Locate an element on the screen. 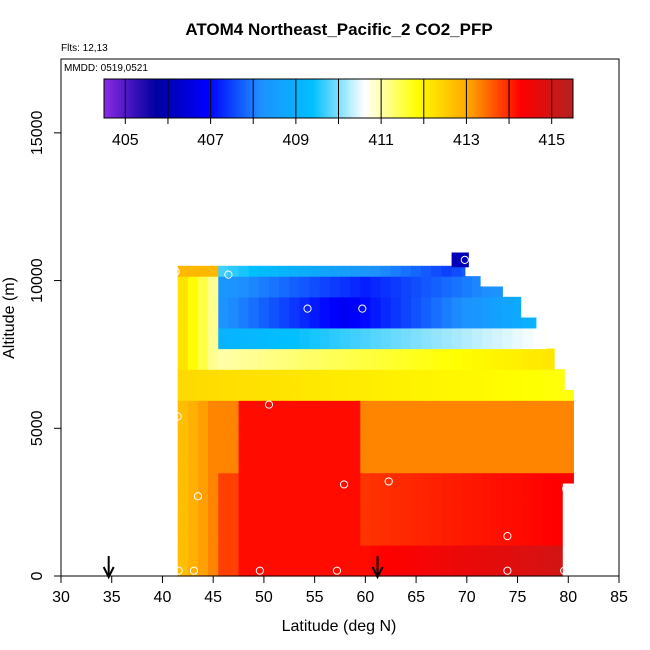  y-tick-label: 5000 is located at coordinates (37, 428).